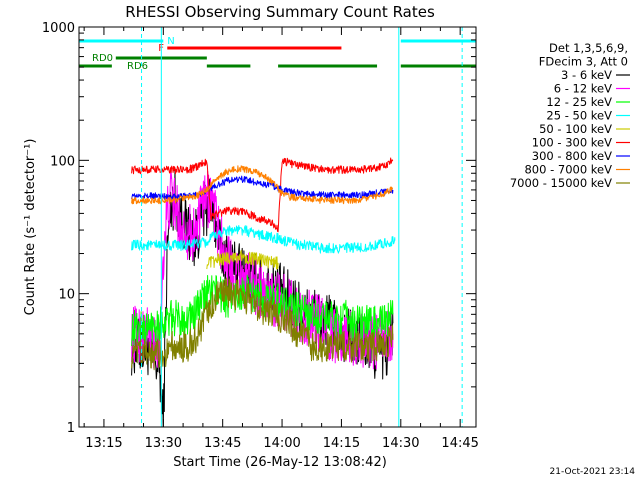 Image resolution: width=640 pixels, height=480 pixels. What do you see at coordinates (572, 143) in the screenshot?
I see `legend-entry: 100 - 300 keV` at bounding box center [572, 143].